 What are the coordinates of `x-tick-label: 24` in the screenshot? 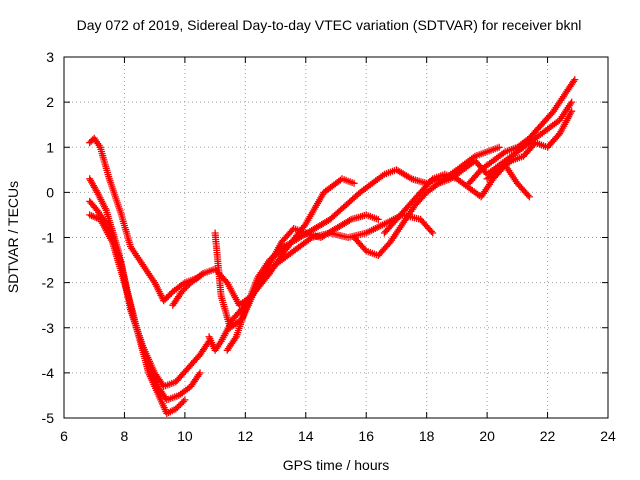 It's located at (608, 436).